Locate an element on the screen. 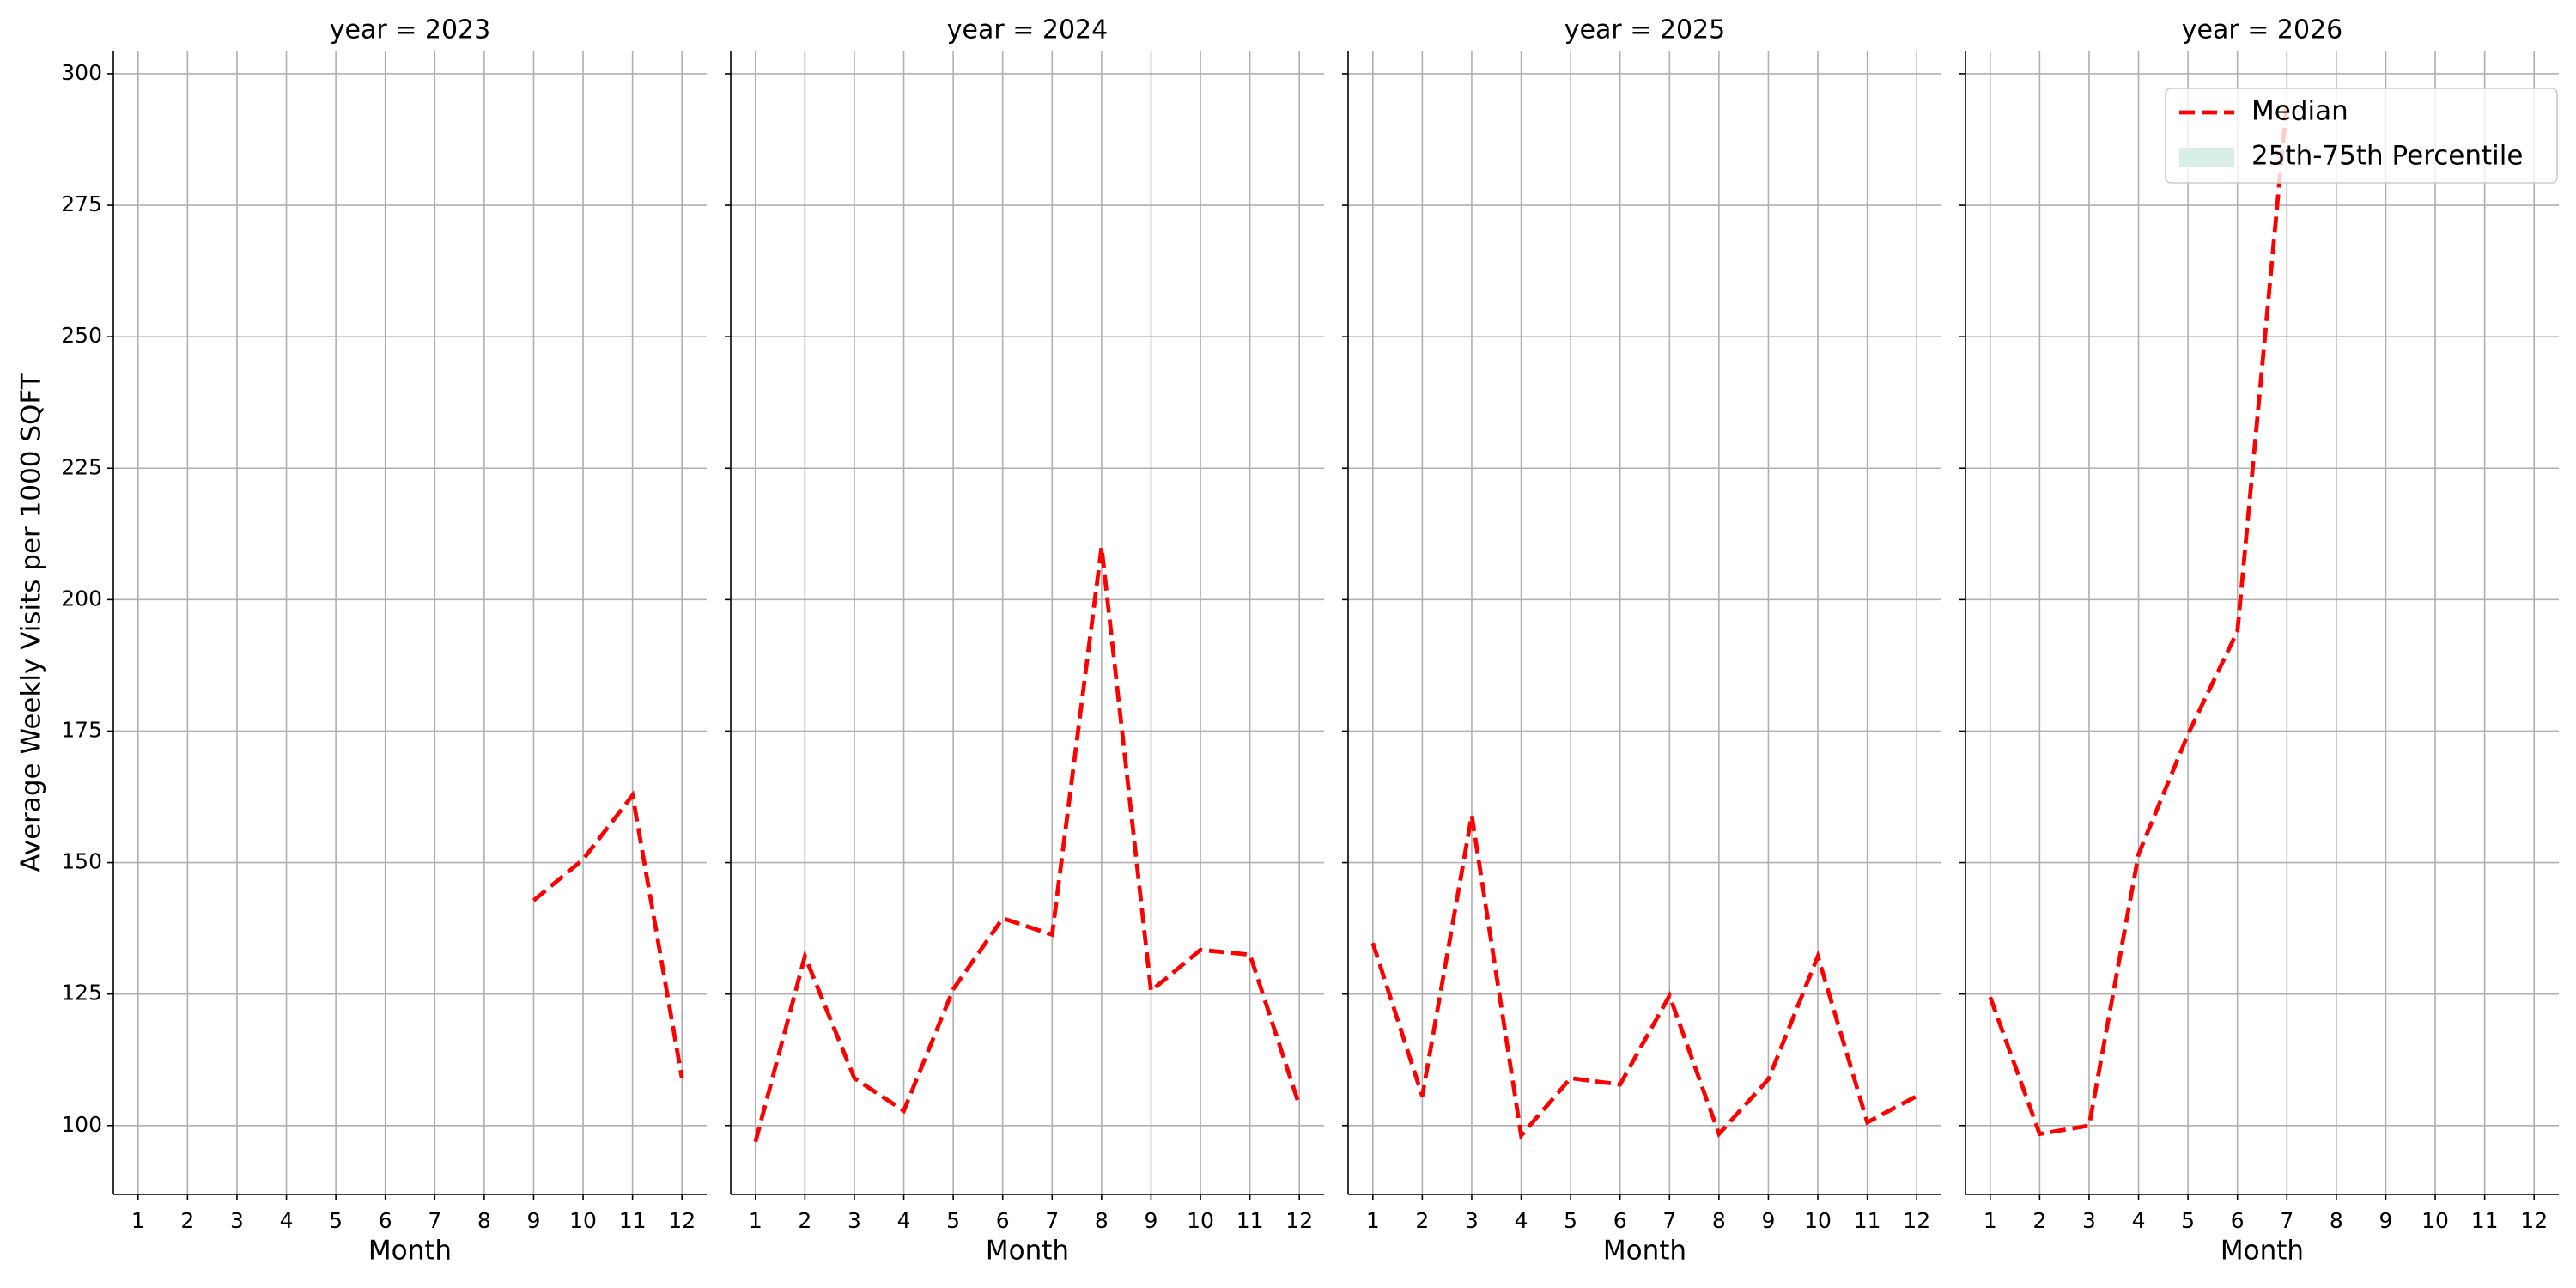 The image size is (2576, 1288). panel-title: year = 2023 is located at coordinates (410, 31).